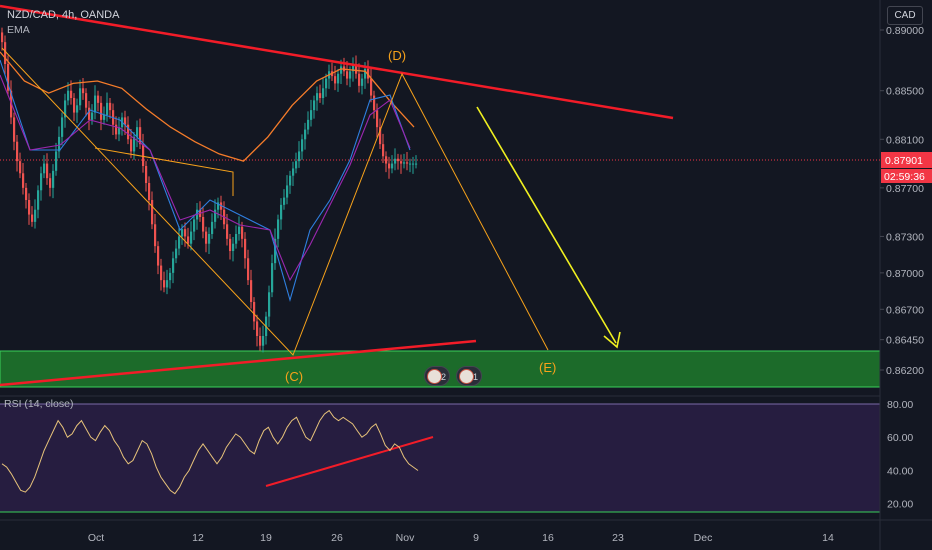 This screenshot has width=932, height=550. What do you see at coordinates (905, 189) in the screenshot?
I see `price-tick-label: 0.87700` at bounding box center [905, 189].